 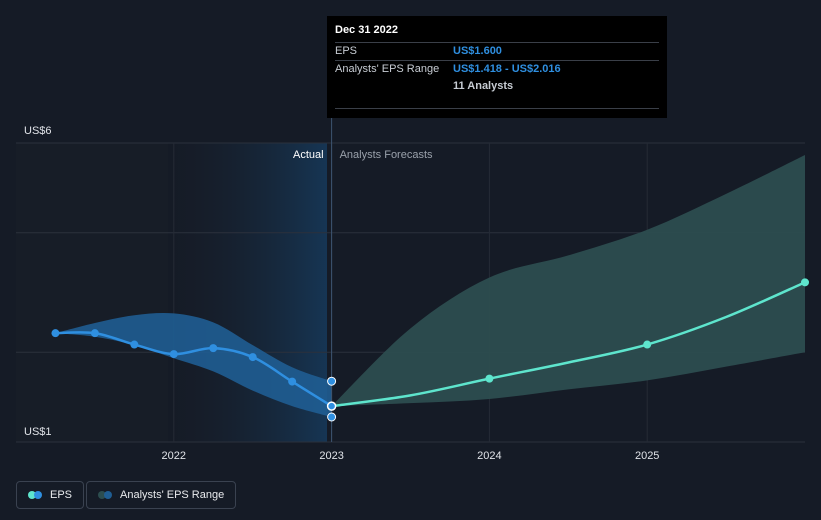 I want to click on eps-forecast-line, so click(x=568, y=344).